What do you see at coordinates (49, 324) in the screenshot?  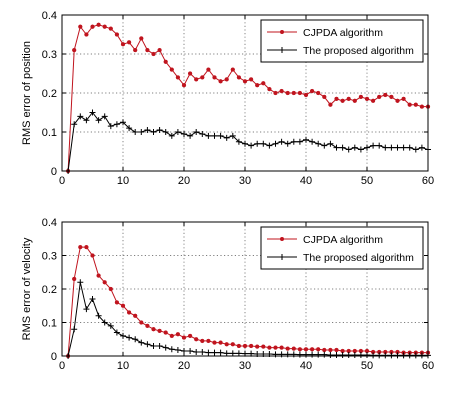 I see `y-tick-label: 0.1` at bounding box center [49, 324].